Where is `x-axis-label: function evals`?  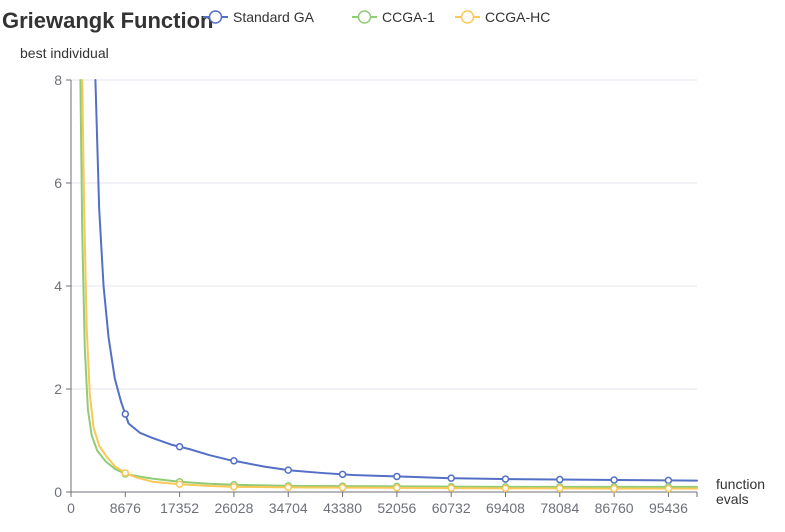 x-axis-label: function evals is located at coordinates (742, 491).